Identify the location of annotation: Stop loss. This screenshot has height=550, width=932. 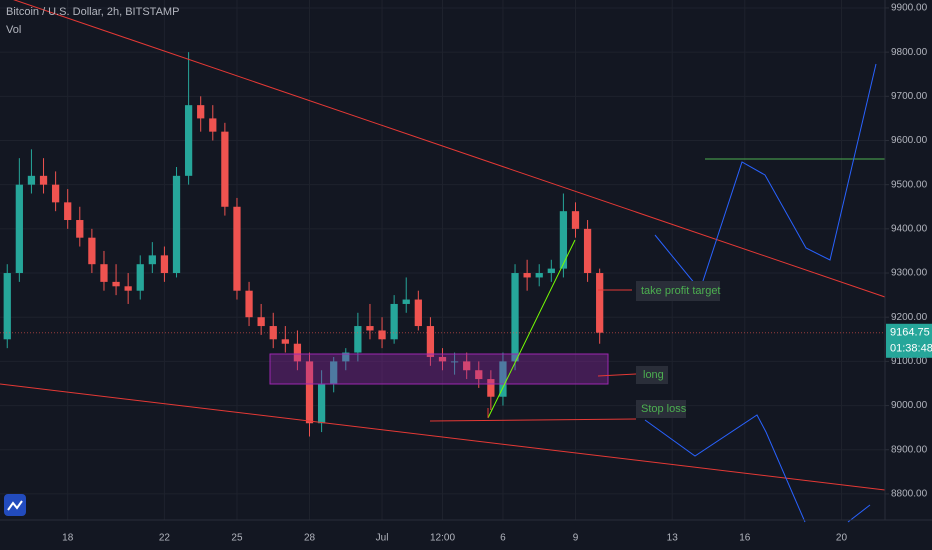
(664, 409).